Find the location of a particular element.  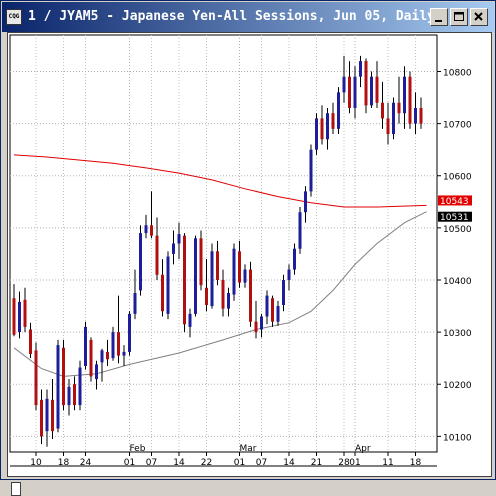

scroll-handle is located at coordinates (16, 489).